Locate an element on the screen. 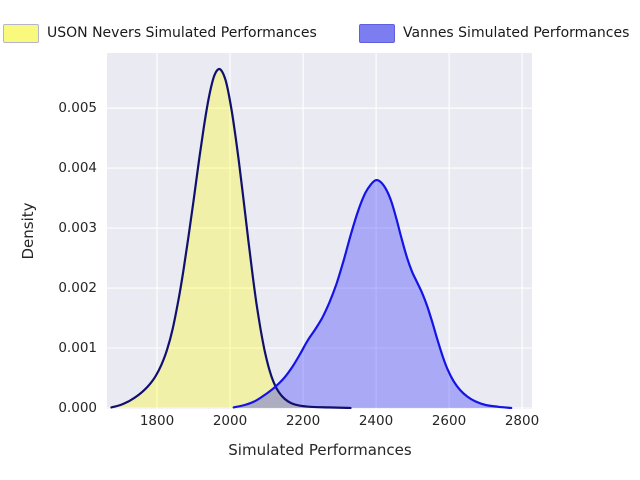 The image size is (640, 480). y-tick-label: 0.005 is located at coordinates (77, 108).